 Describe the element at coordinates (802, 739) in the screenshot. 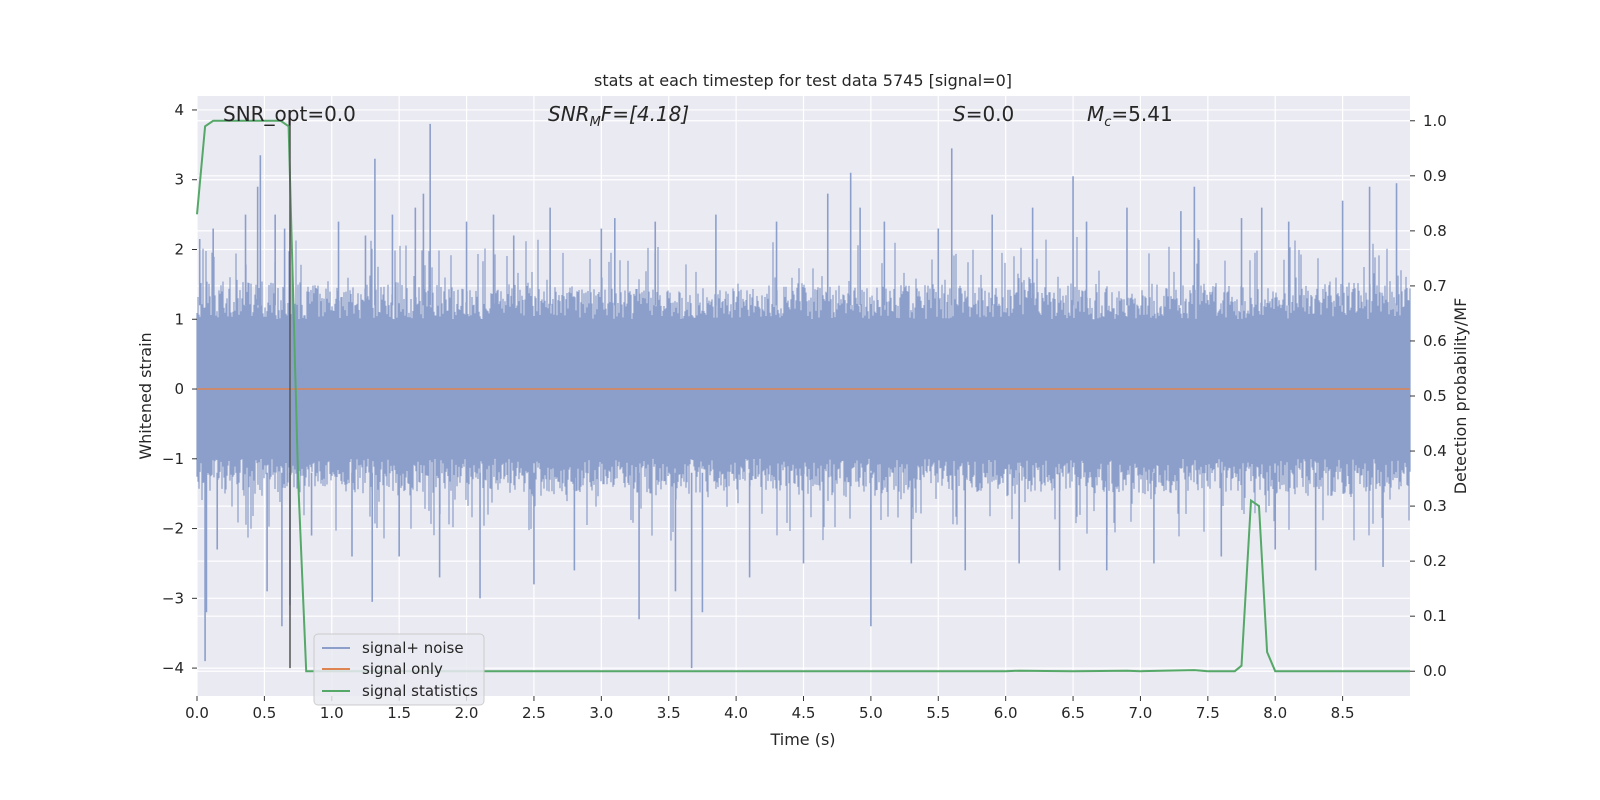

I see `x-axis-label: Time (s)` at that location.